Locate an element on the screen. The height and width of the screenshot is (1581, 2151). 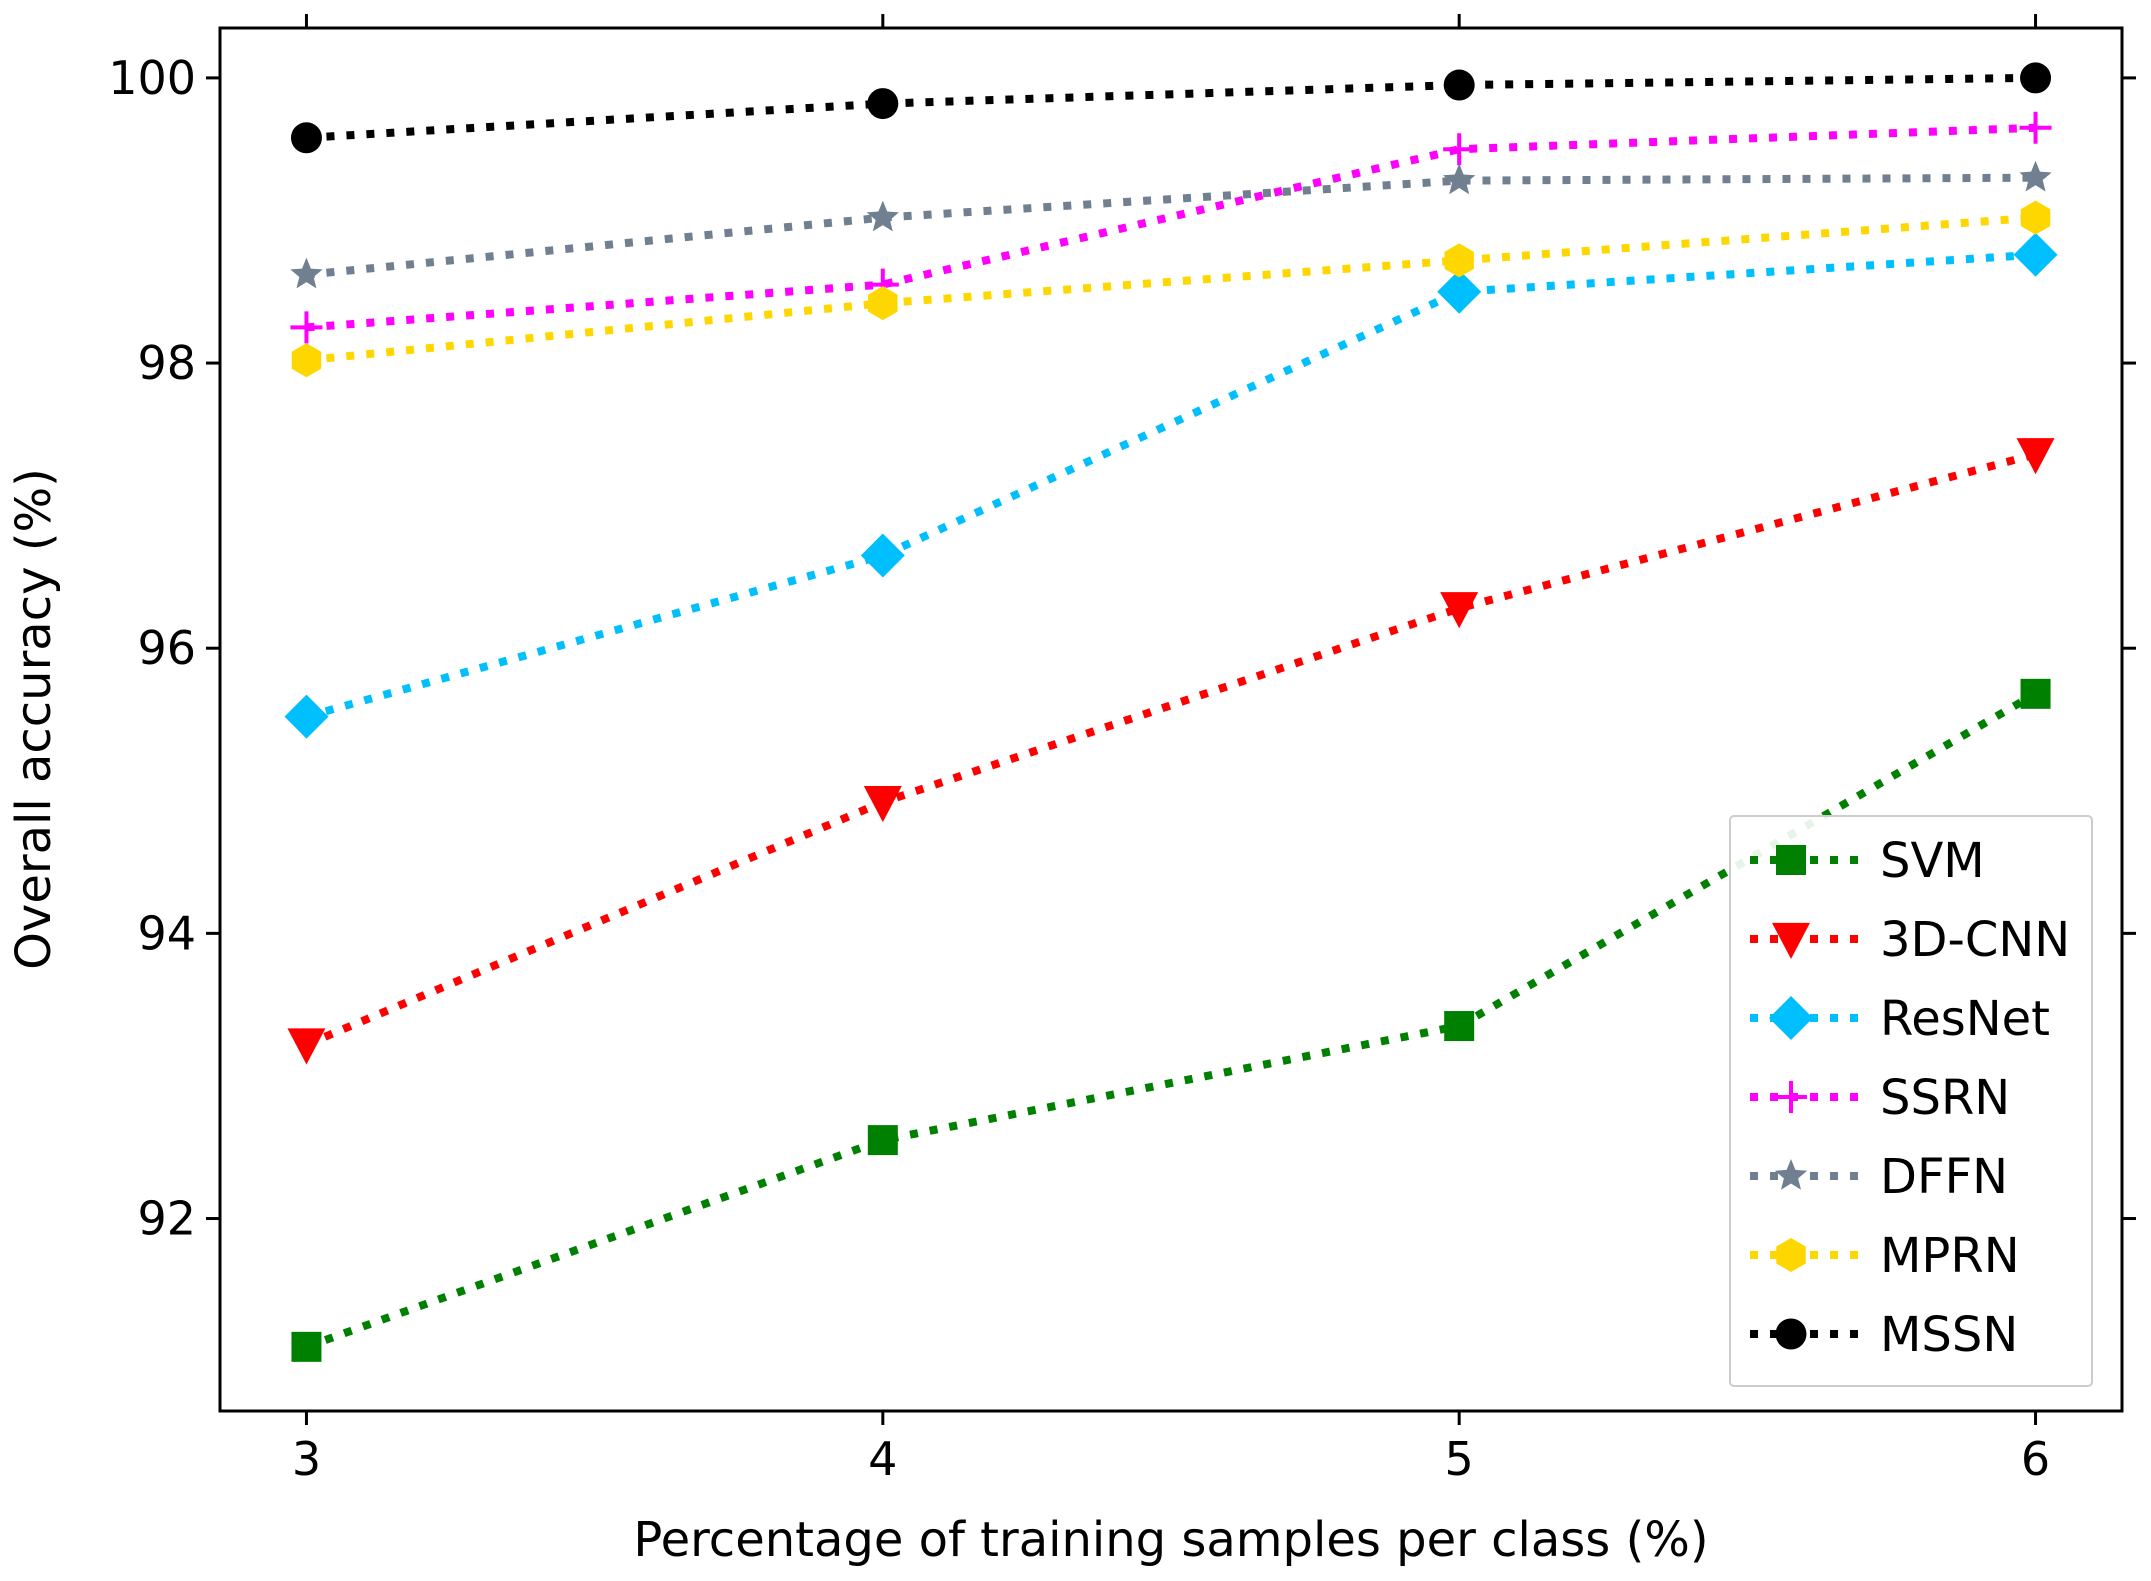
series-line-mprn is located at coordinates (1171, 289).